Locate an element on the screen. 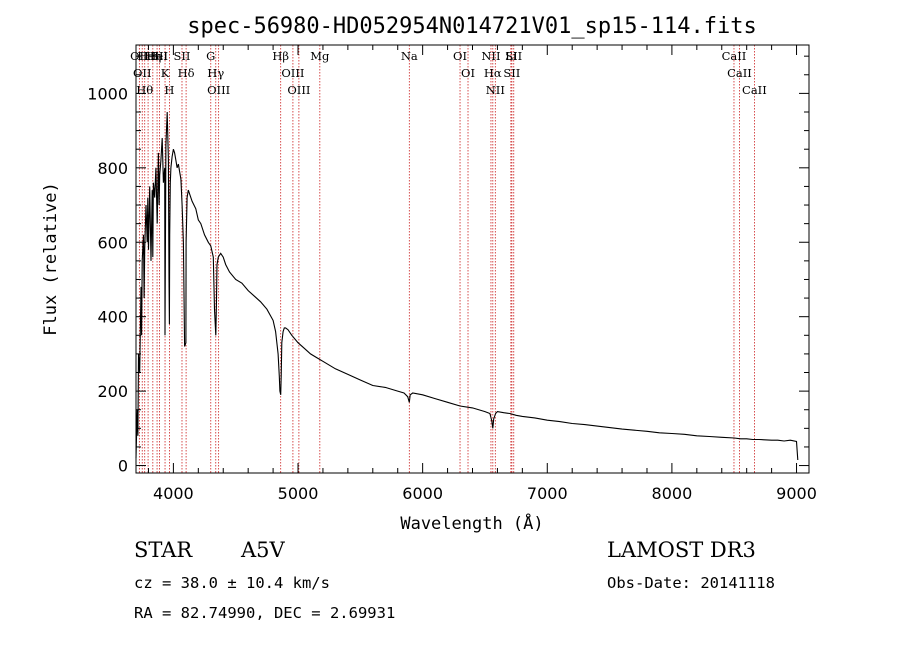 The width and height of the screenshot is (900, 649). line-label-10: Hδ is located at coordinates (186, 73).